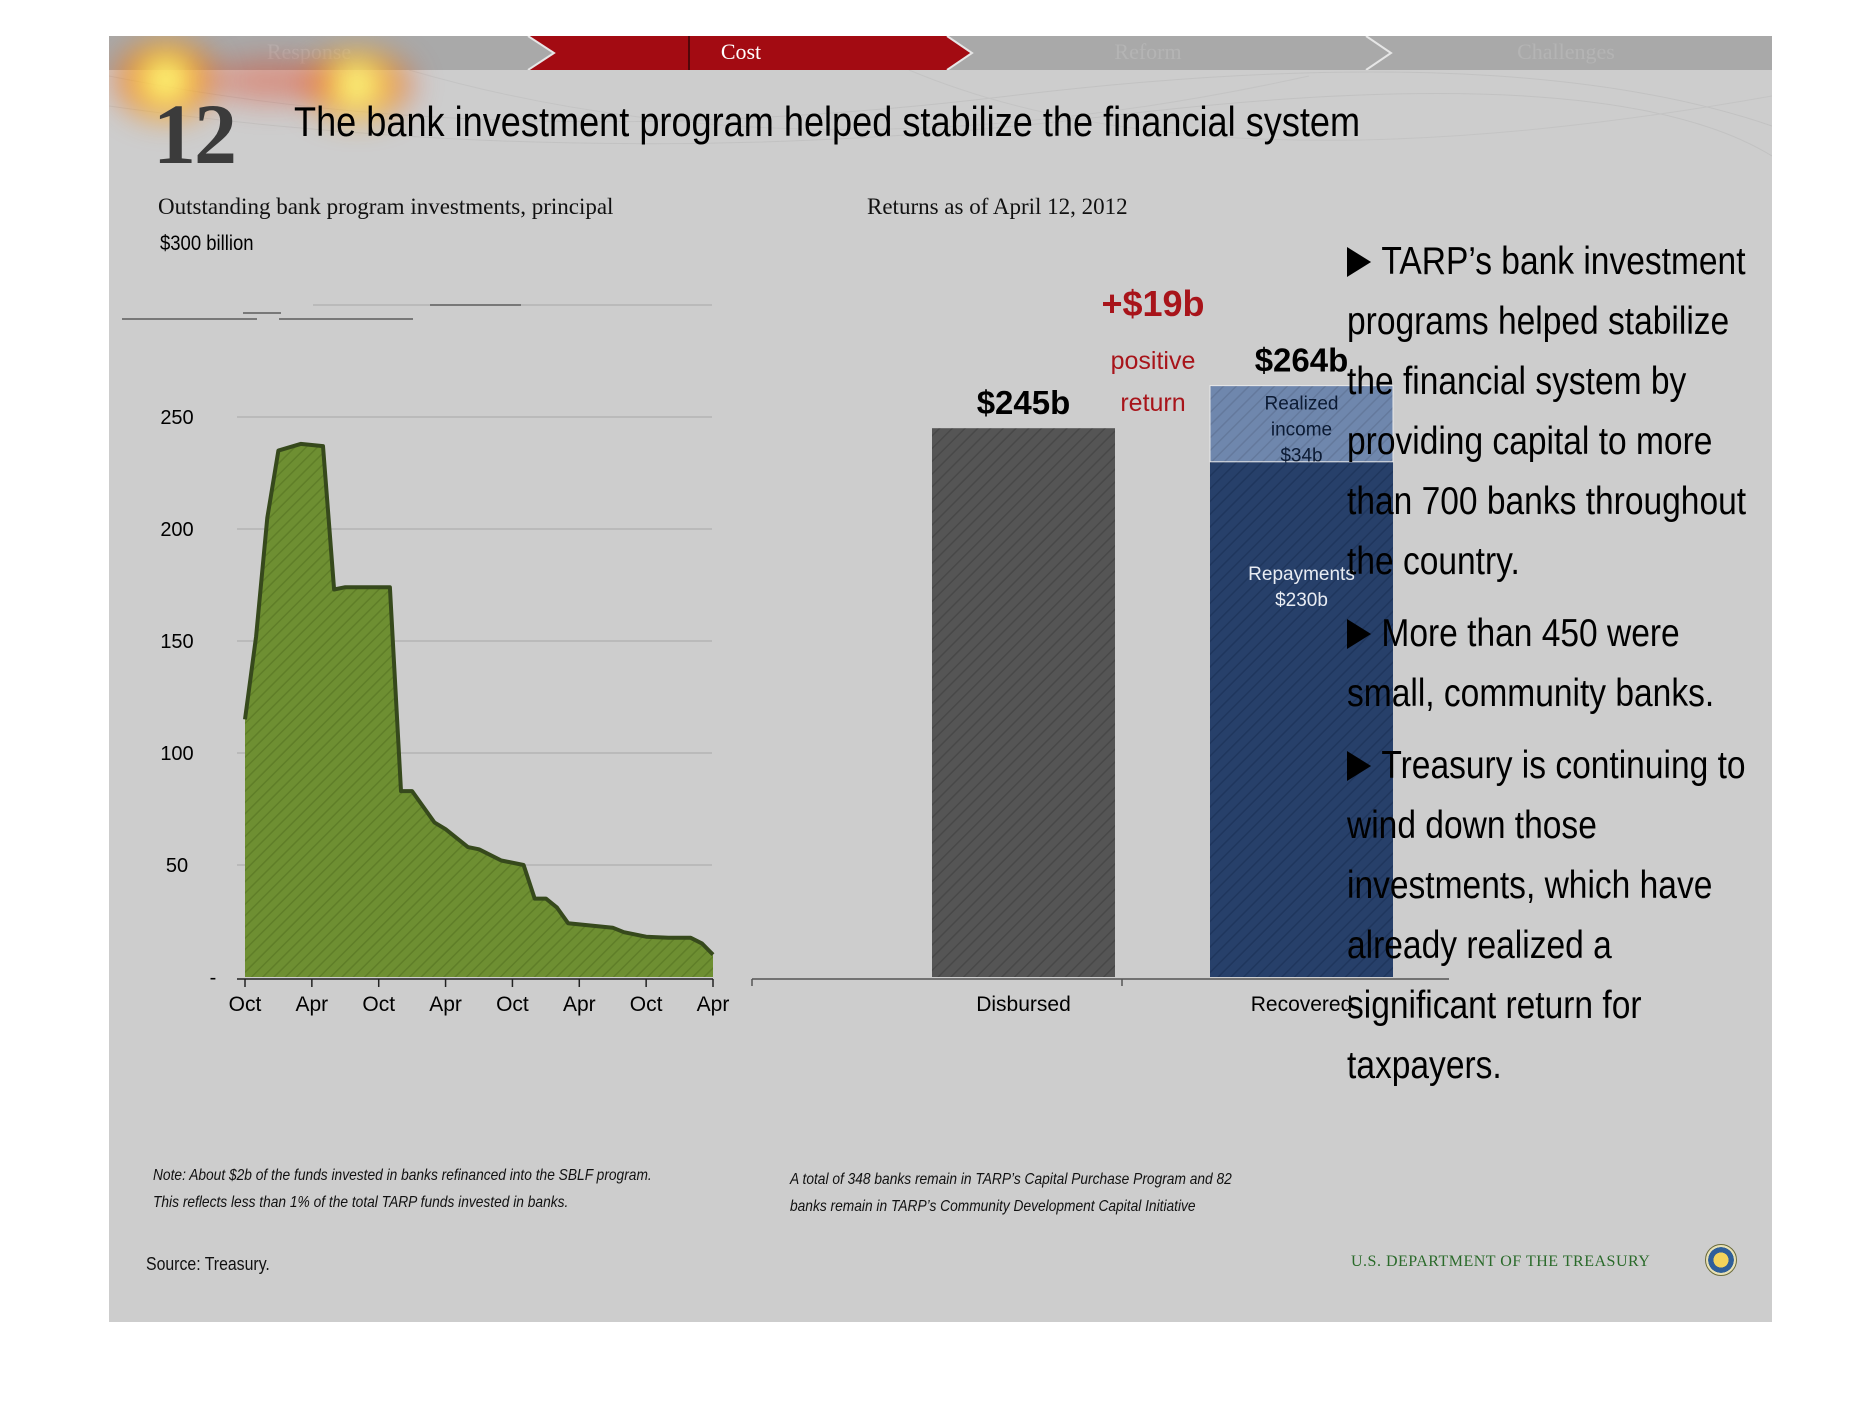 This screenshot has width=1866, height=1404. What do you see at coordinates (1301, 574) in the screenshot?
I see `segment-label: Repayments` at bounding box center [1301, 574].